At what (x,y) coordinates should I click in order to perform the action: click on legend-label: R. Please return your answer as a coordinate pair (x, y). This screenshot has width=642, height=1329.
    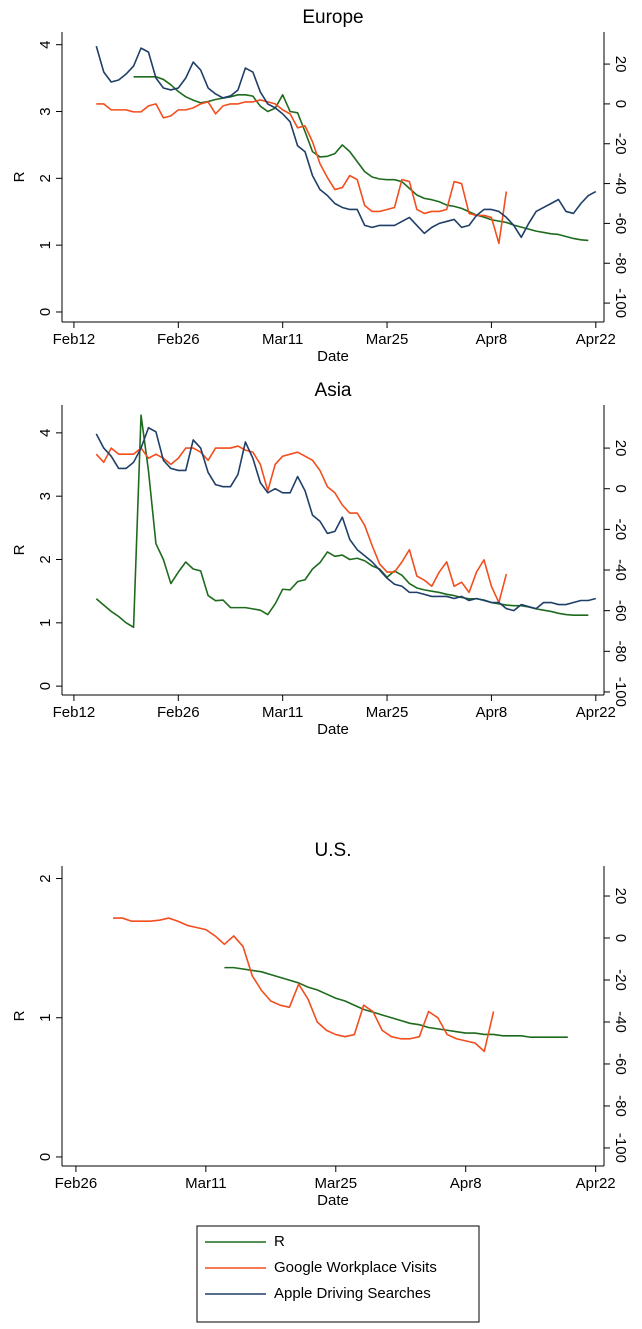
    Looking at the image, I should click on (279, 1241).